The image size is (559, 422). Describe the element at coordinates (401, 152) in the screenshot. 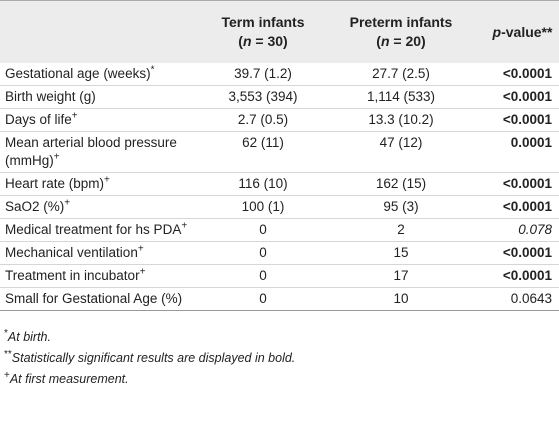

I see `preterm-value: 47 (12)` at that location.